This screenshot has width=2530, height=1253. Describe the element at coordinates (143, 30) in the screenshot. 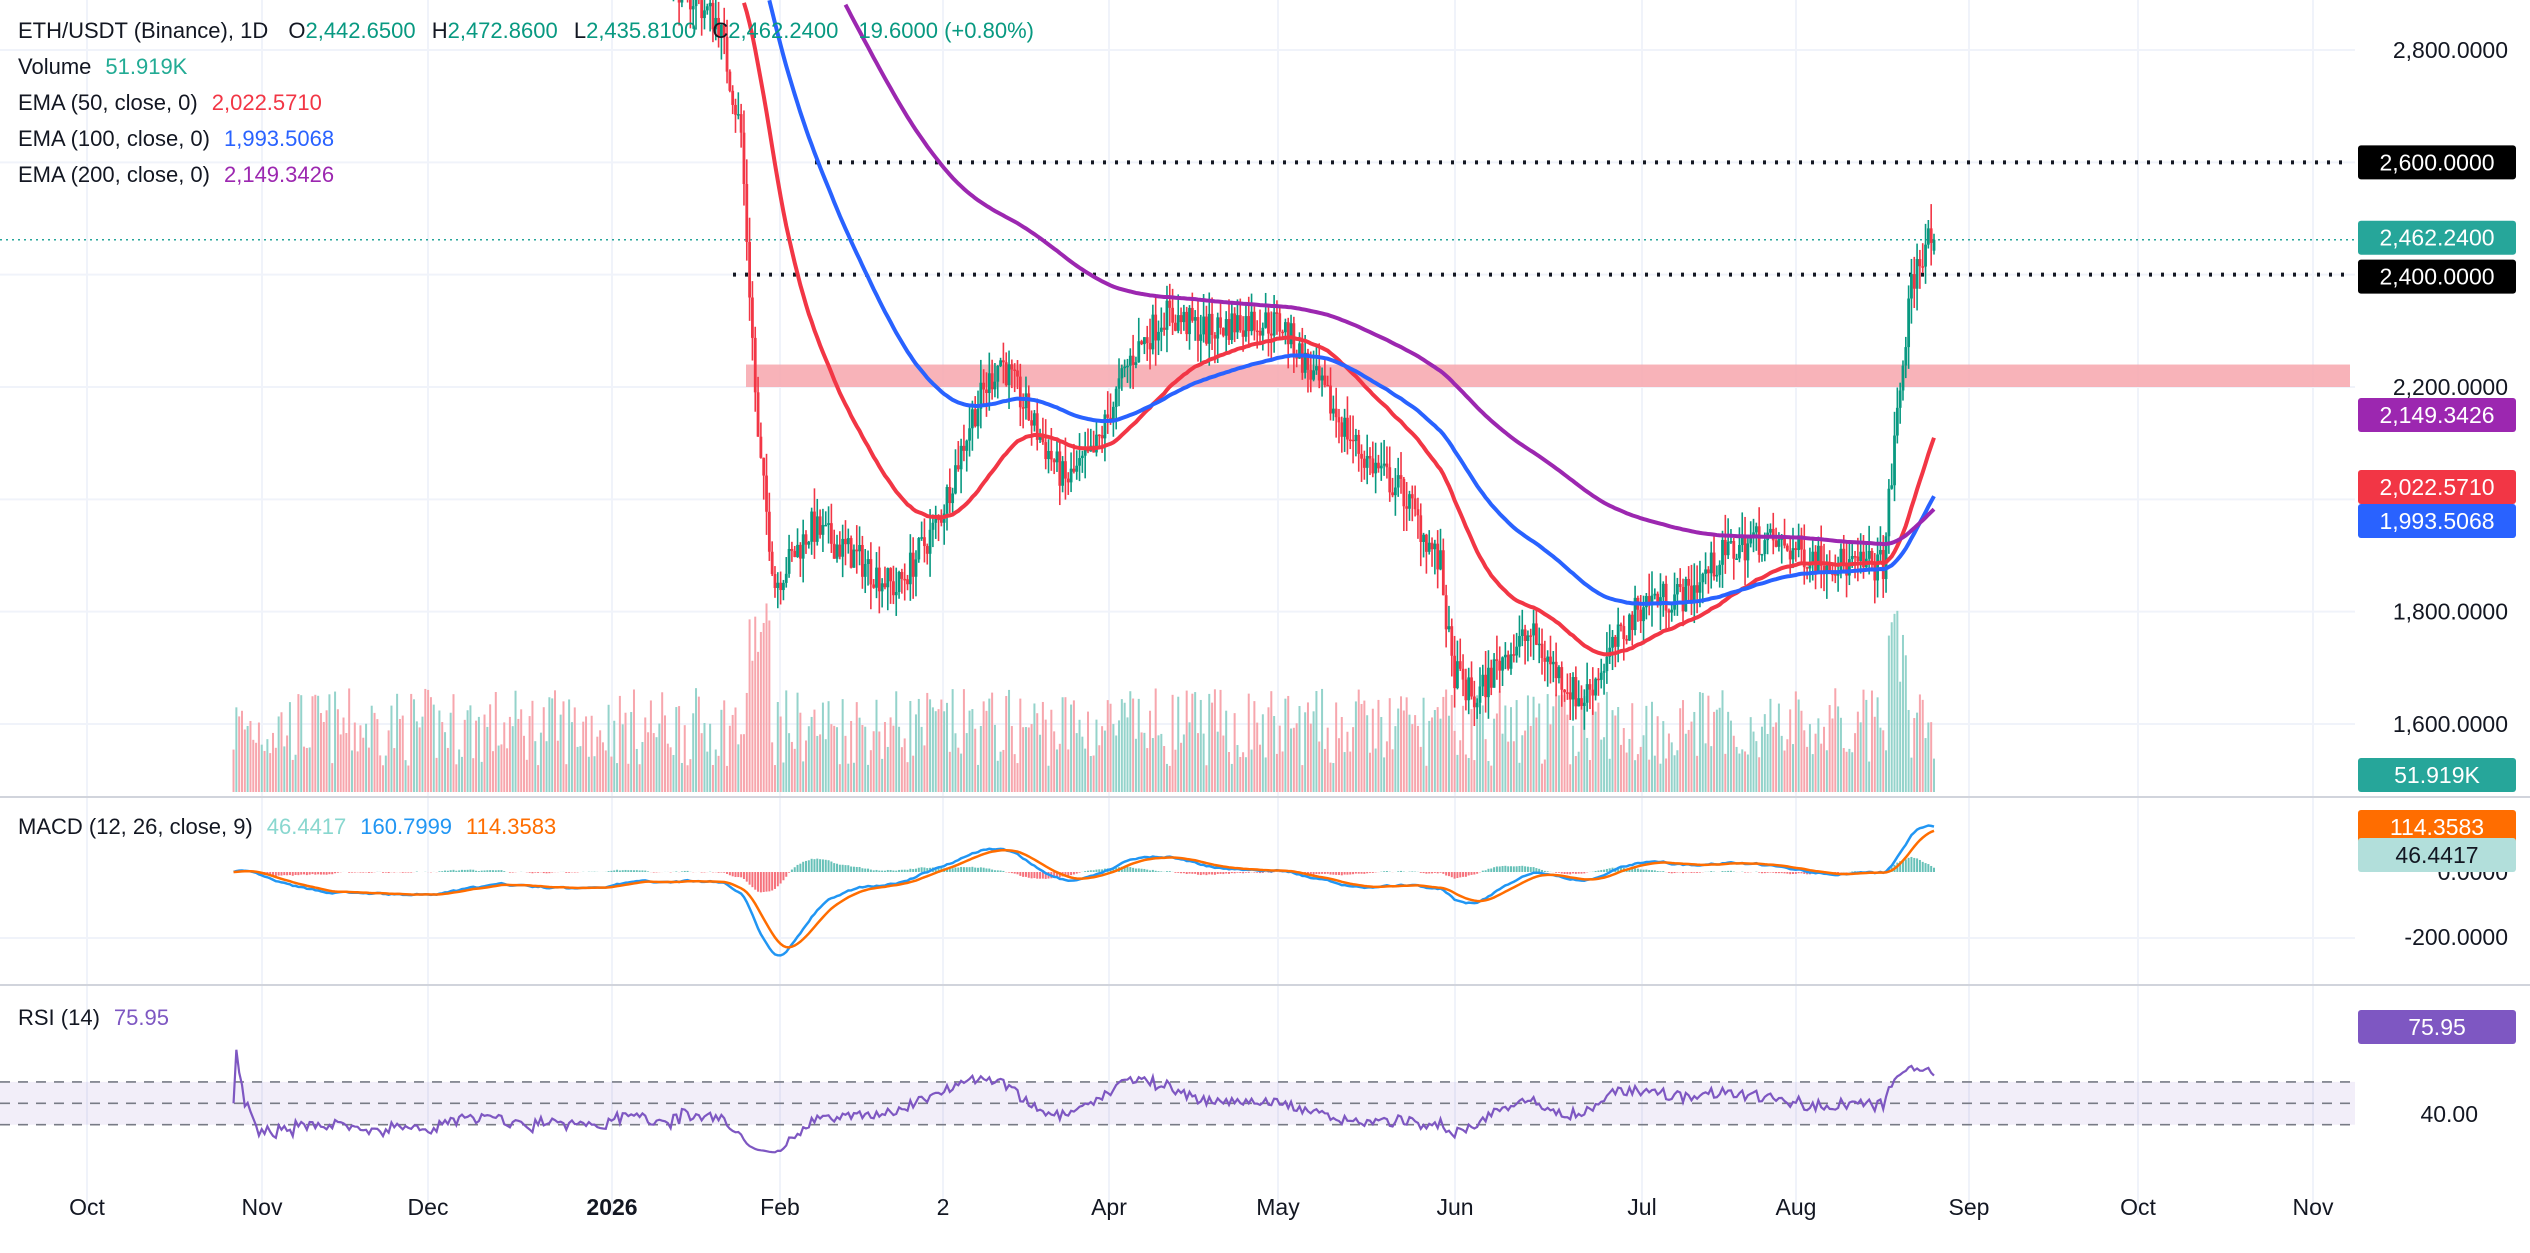

I see `symbol-title: ETH/USDT (Binance), 1D` at that location.